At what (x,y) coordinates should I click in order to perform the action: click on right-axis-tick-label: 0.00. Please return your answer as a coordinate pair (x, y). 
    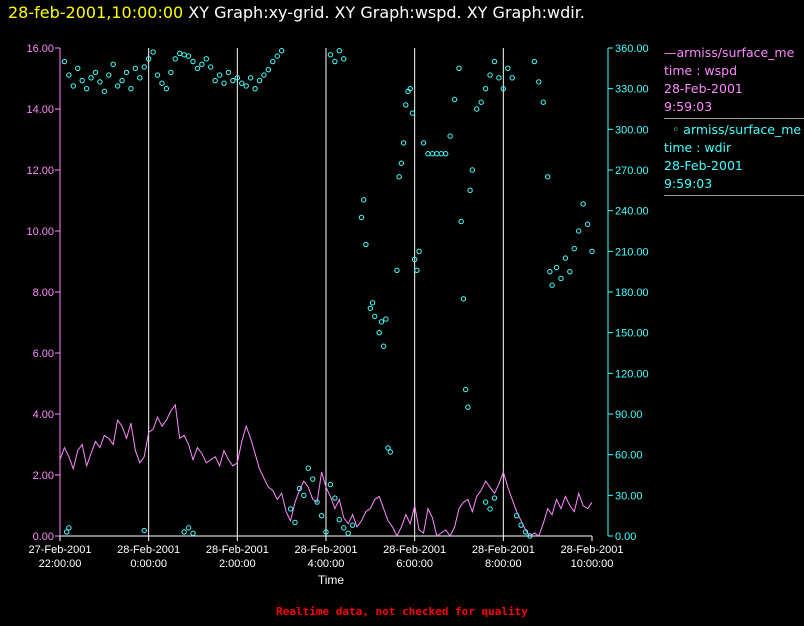
    Looking at the image, I should click on (625, 537).